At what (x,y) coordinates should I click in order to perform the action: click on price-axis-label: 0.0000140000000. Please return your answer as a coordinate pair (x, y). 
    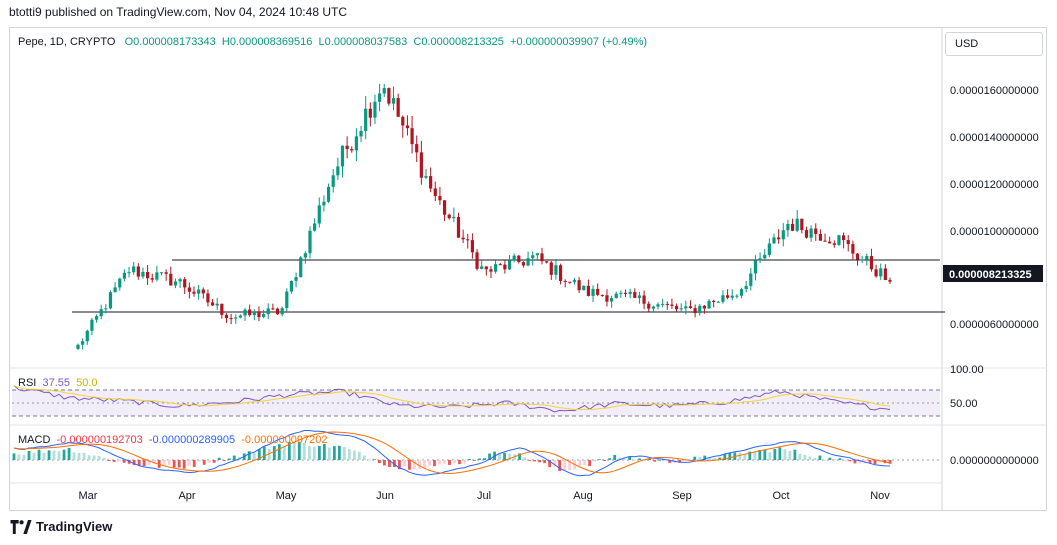
    Looking at the image, I should click on (994, 138).